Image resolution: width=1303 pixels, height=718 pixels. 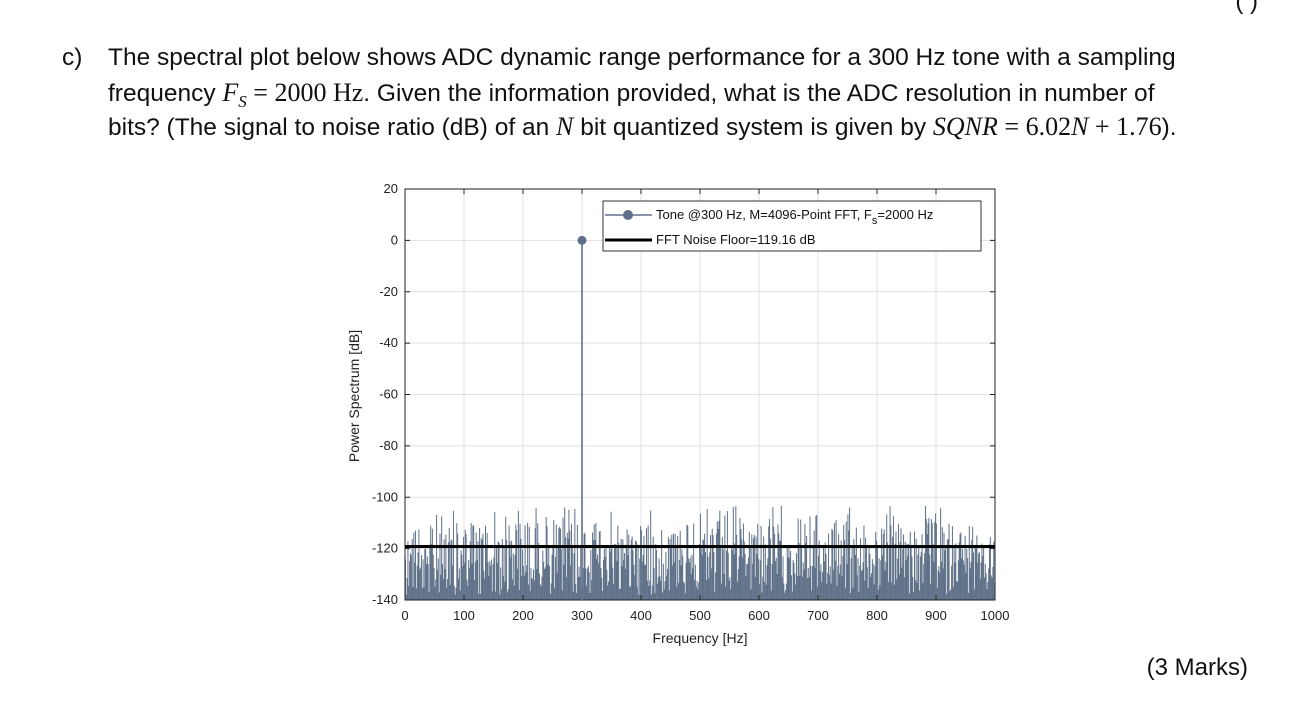 I want to click on x-tick-label: 500, so click(x=700, y=615).